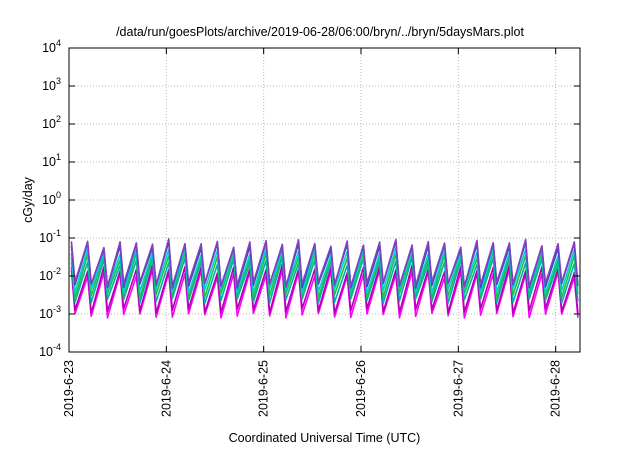  What do you see at coordinates (50, 312) in the screenshot?
I see `y-tick-label: 10⁻³` at bounding box center [50, 312].